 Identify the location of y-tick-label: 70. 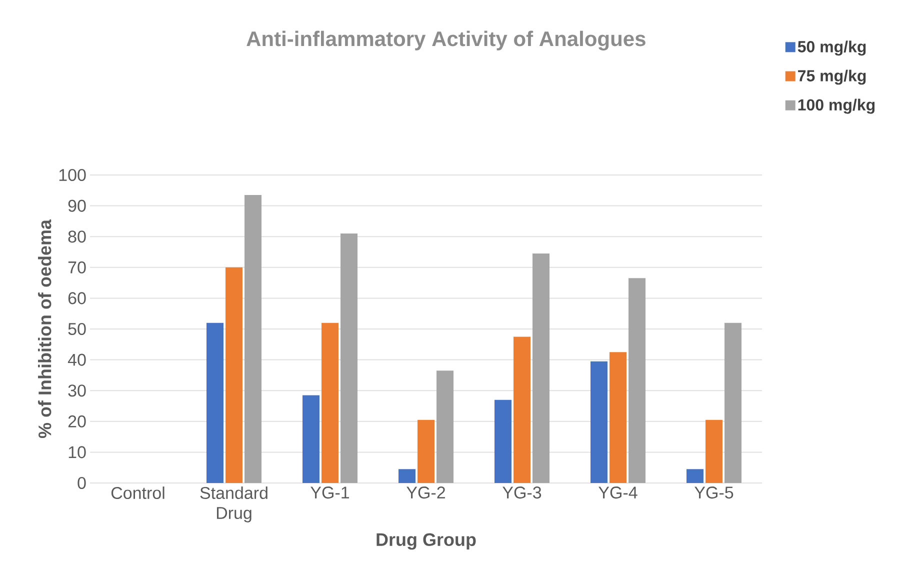
(77, 267).